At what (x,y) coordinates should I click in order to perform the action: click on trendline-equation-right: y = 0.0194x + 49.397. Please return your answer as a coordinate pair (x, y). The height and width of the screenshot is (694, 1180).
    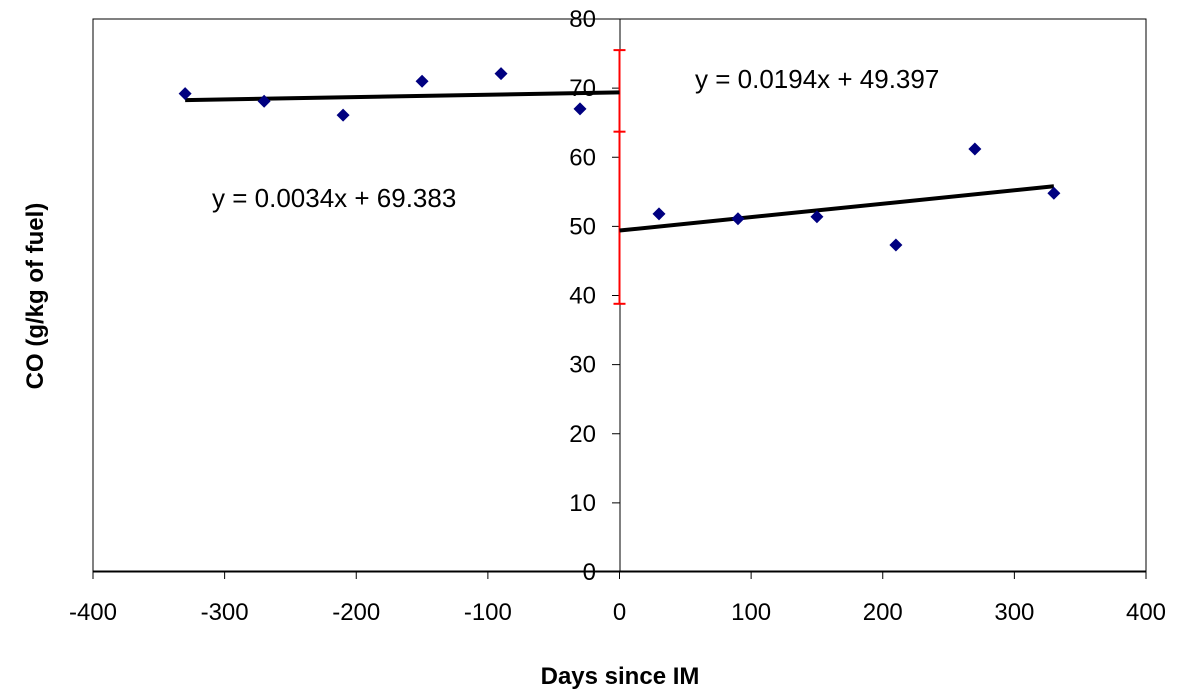
    Looking at the image, I should click on (817, 79).